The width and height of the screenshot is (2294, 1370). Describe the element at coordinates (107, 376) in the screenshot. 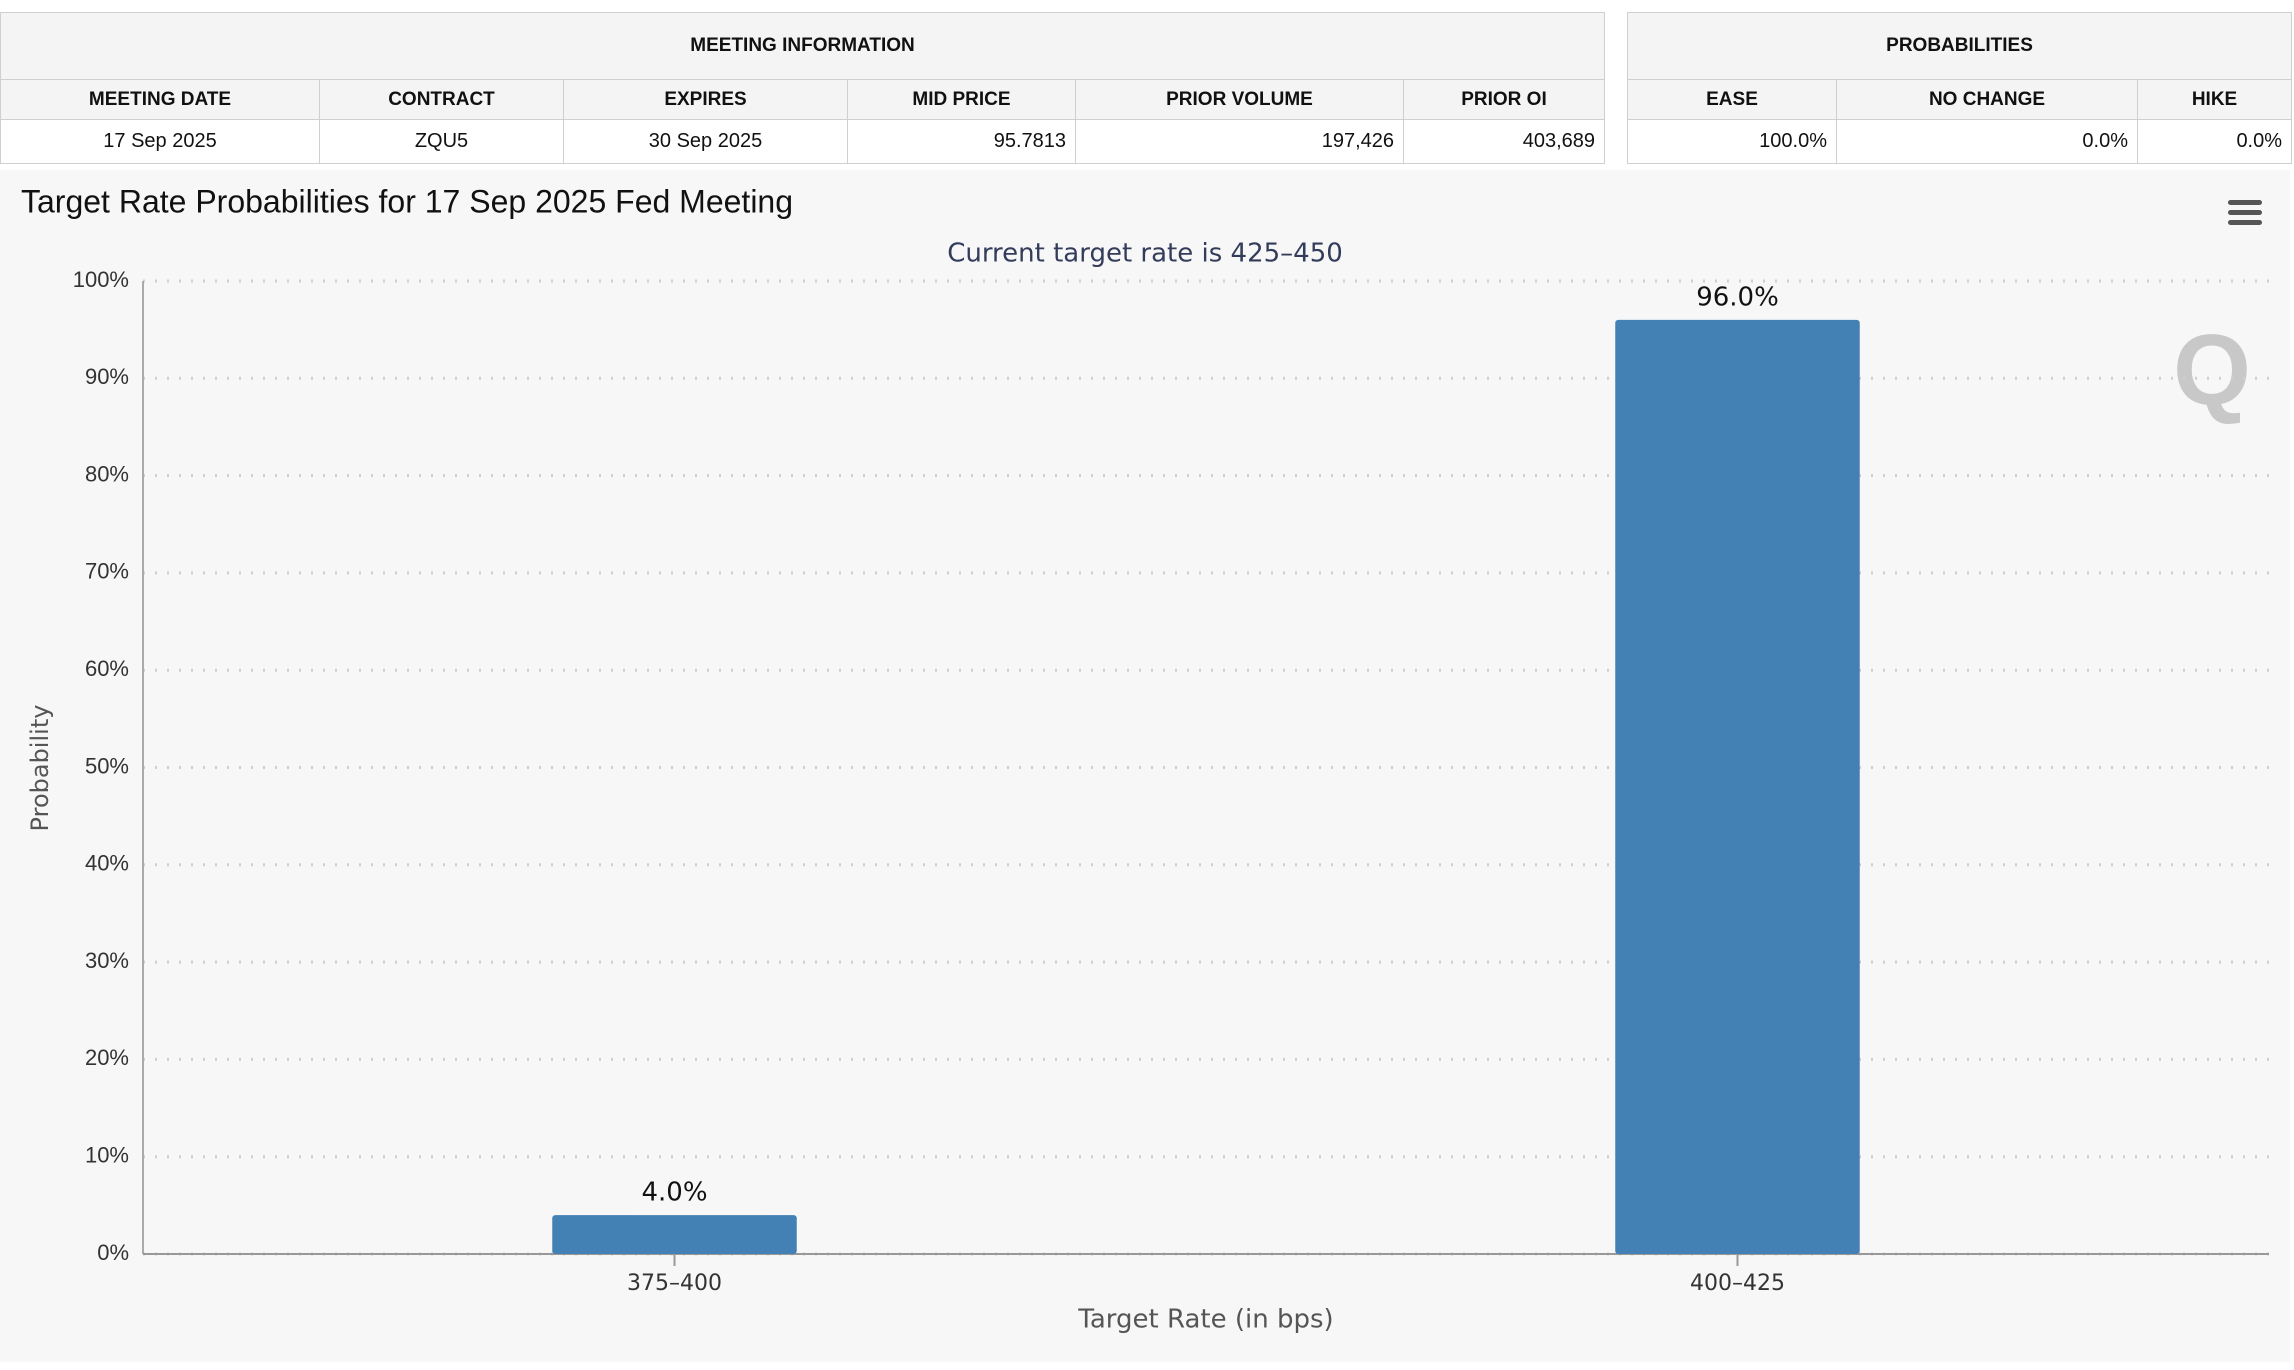

I see `y-tick-label: 90%` at that location.